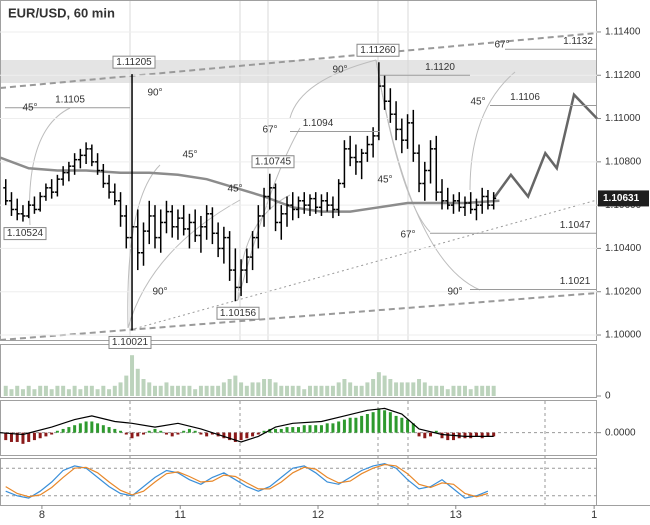  I want to click on level-label: 1.1105, so click(70, 99).